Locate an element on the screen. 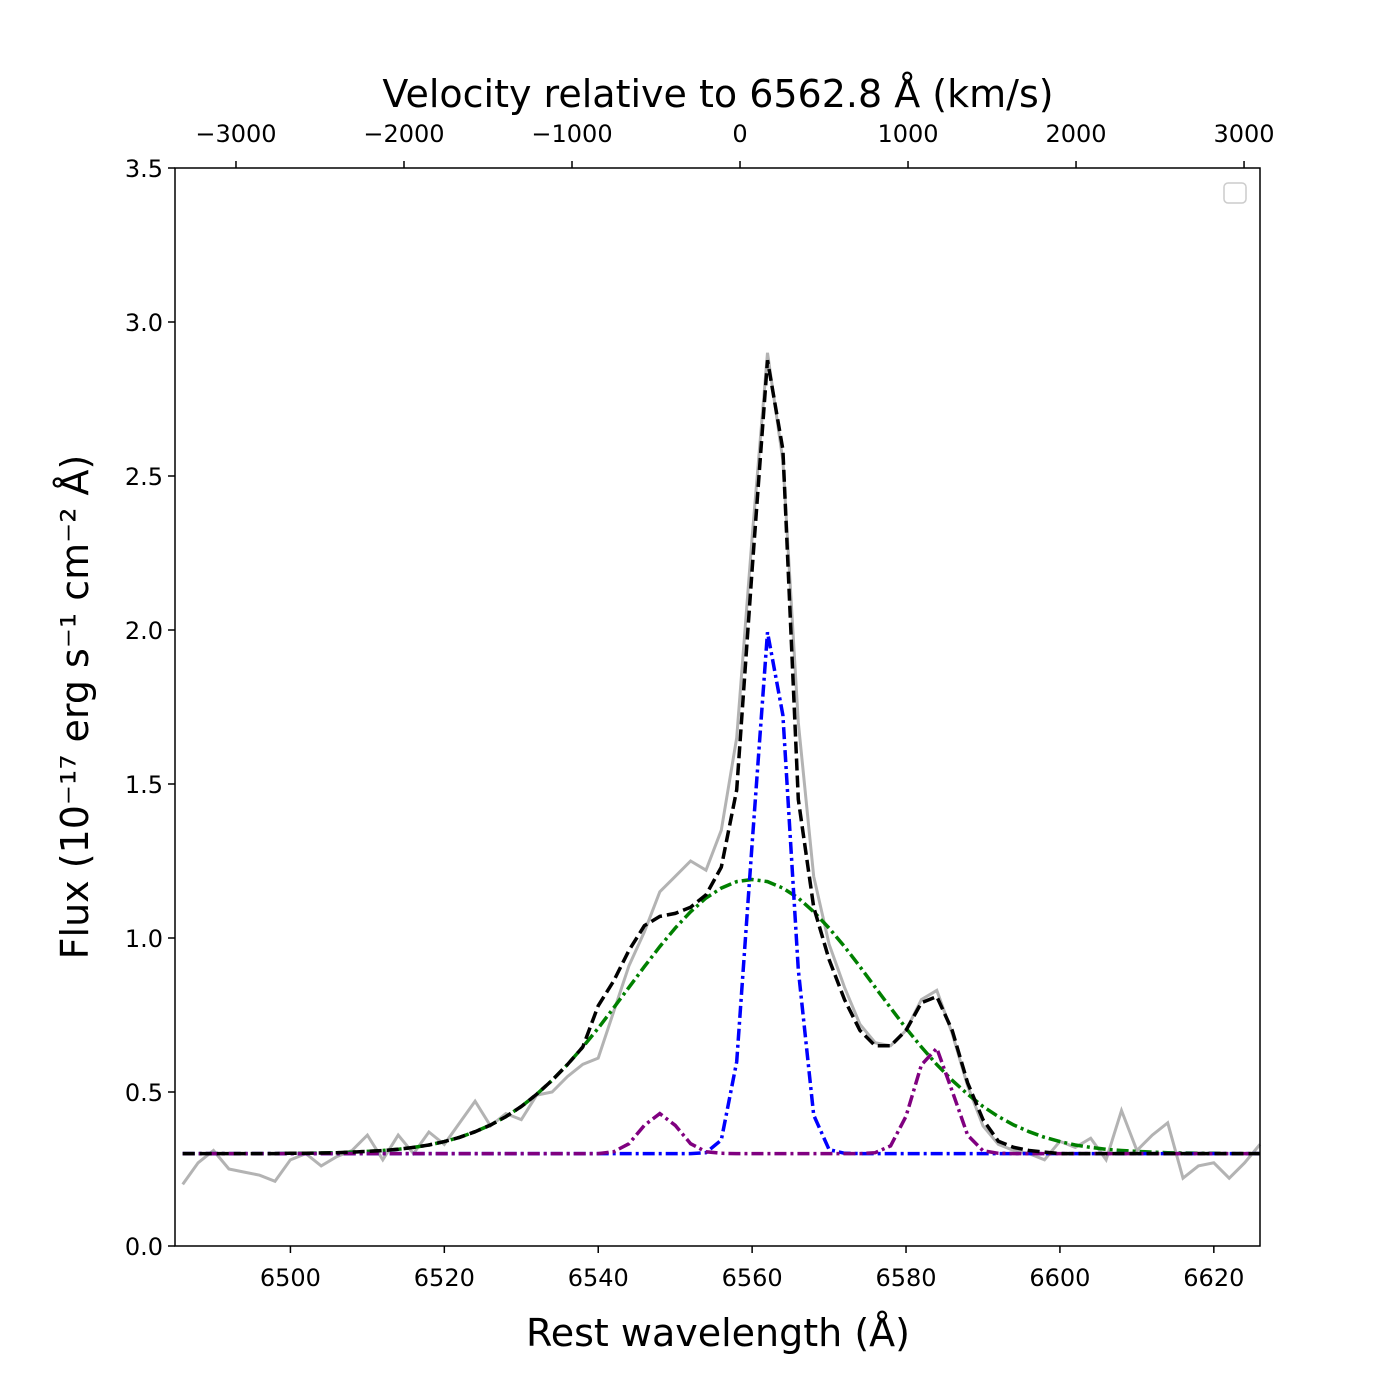  x-tick-label: 6540 is located at coordinates (598, 1278).